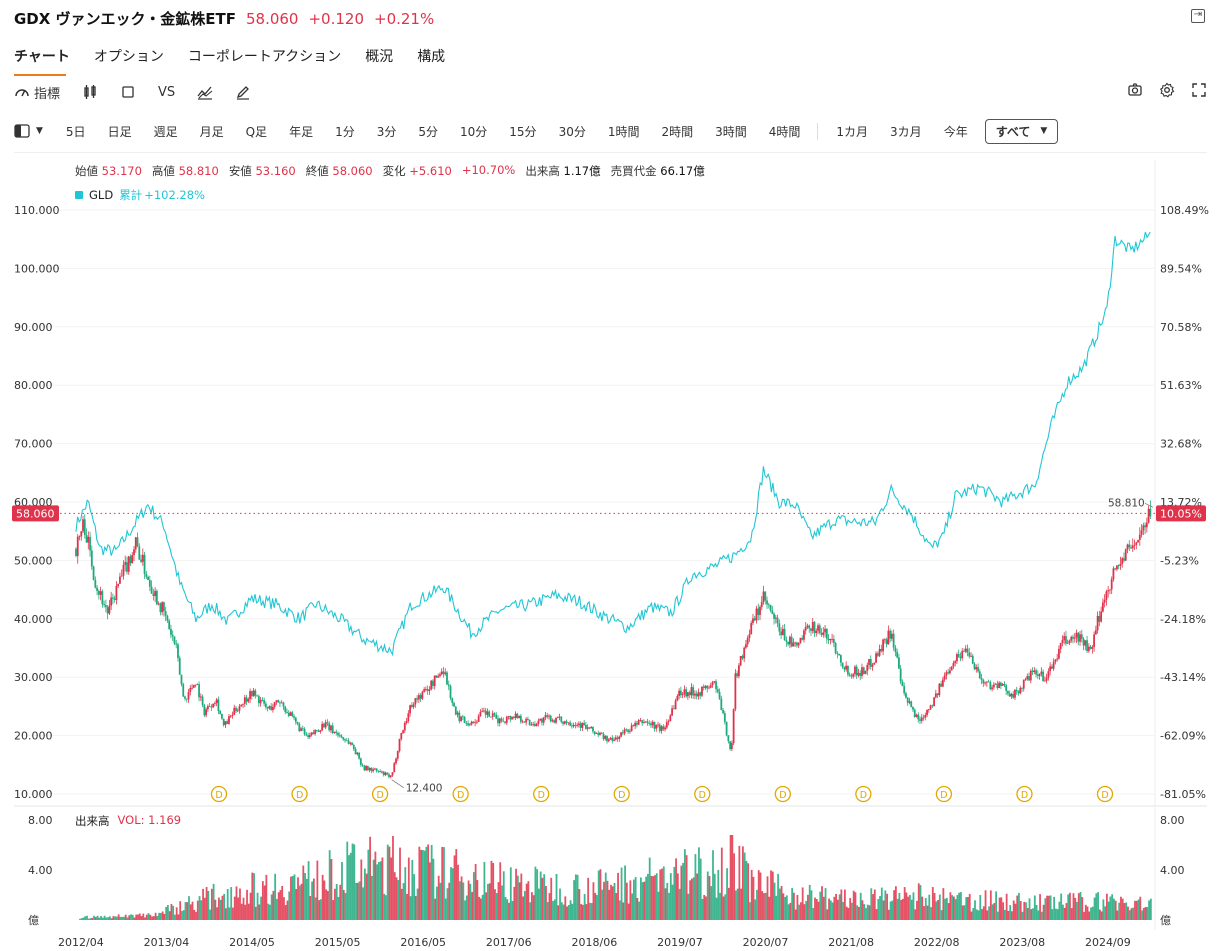 This screenshot has height=951, width=1217. Describe the element at coordinates (1135, 90) in the screenshot. I see `camera-icon` at that location.